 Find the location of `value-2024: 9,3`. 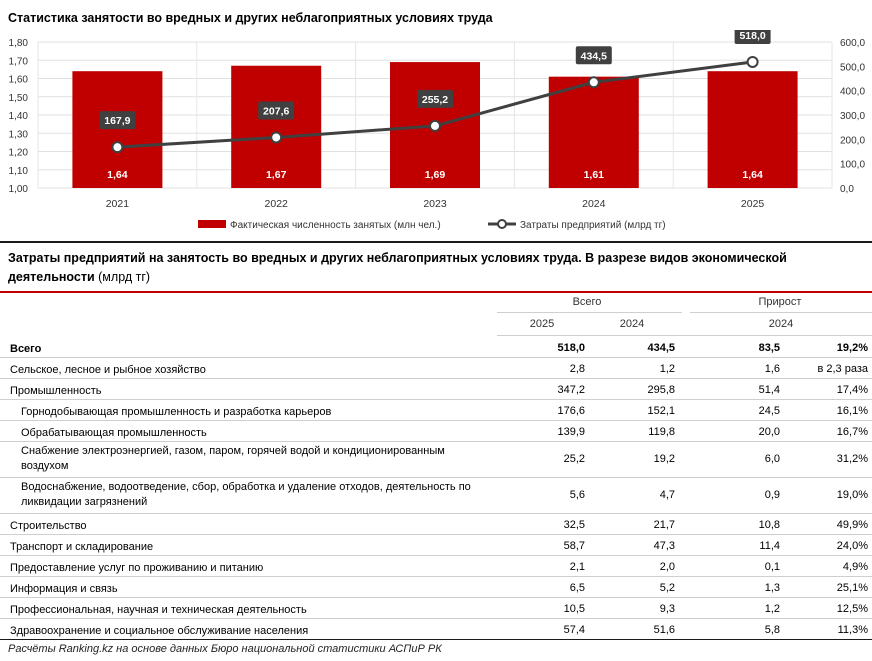

value-2024: 9,3 is located at coordinates (667, 609).